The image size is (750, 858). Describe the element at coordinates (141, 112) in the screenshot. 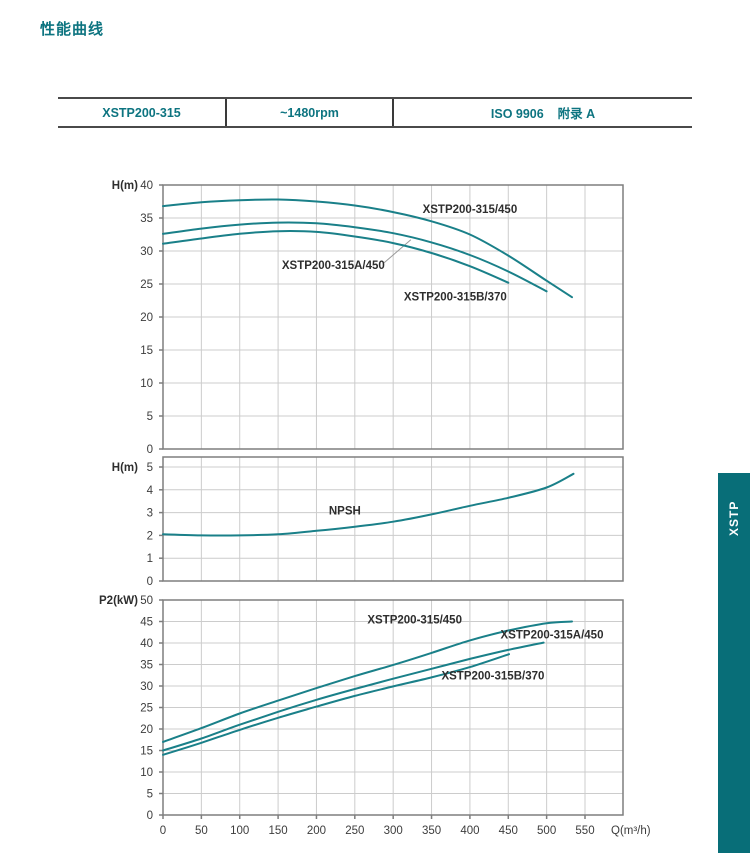

I see `table-cell-model: XSTP200-315` at that location.